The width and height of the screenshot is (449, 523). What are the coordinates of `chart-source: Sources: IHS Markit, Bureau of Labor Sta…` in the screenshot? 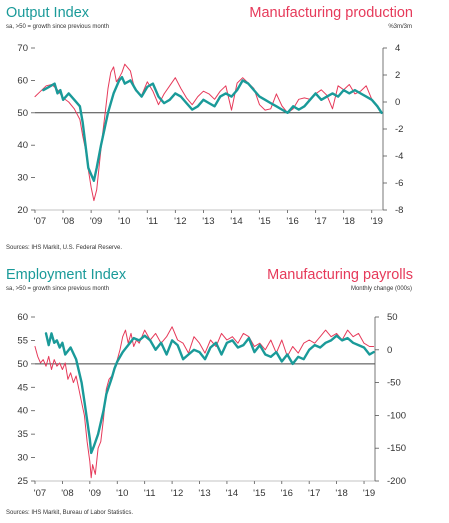 It's located at (70, 513).